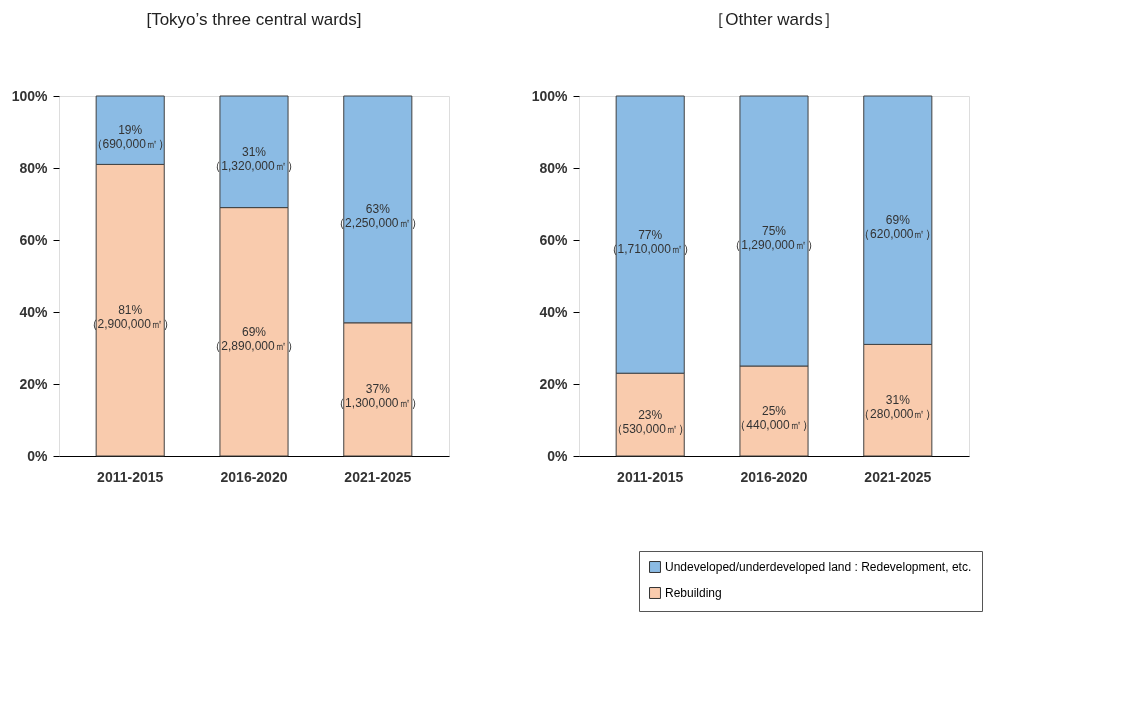  What do you see at coordinates (774, 418) in the screenshot?
I see `data-label: 25% （440,000㎡）` at bounding box center [774, 418].